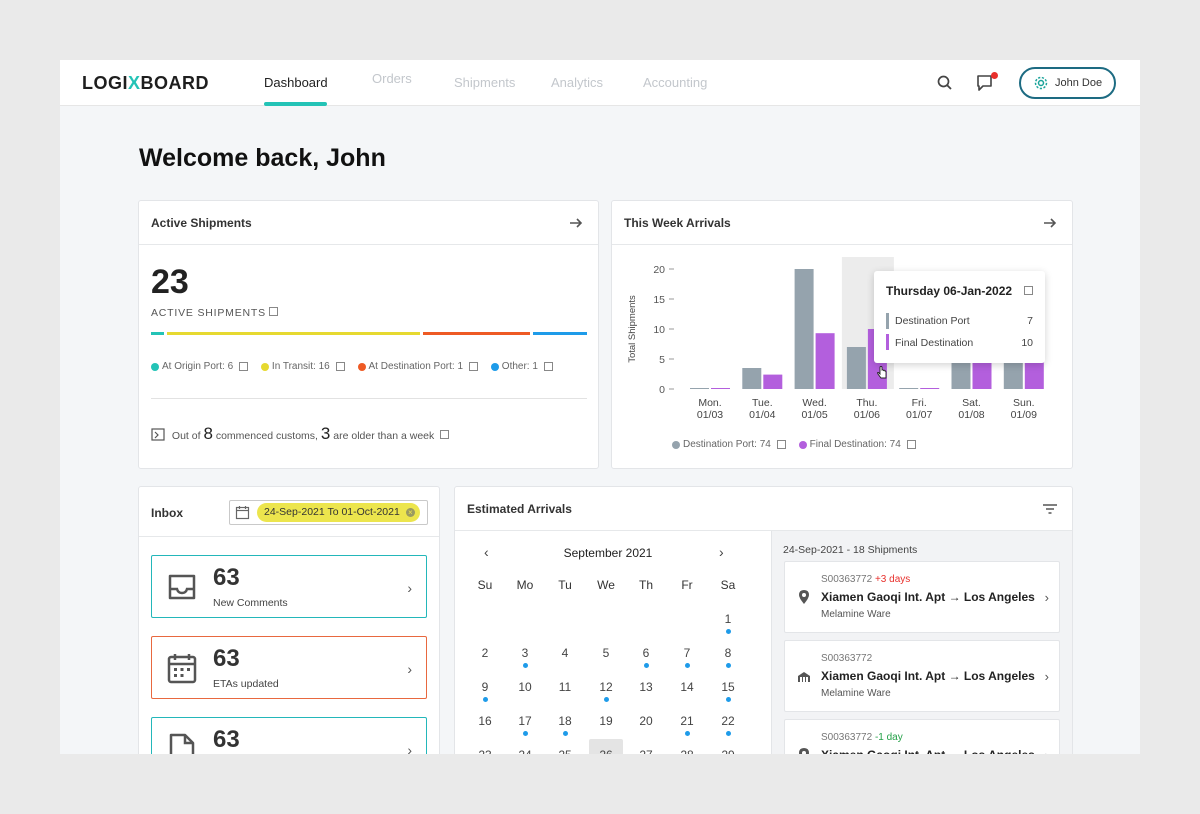 Image resolution: width=1200 pixels, height=814 pixels. What do you see at coordinates (577, 82) in the screenshot?
I see `tab-analytics: Analytics` at bounding box center [577, 82].